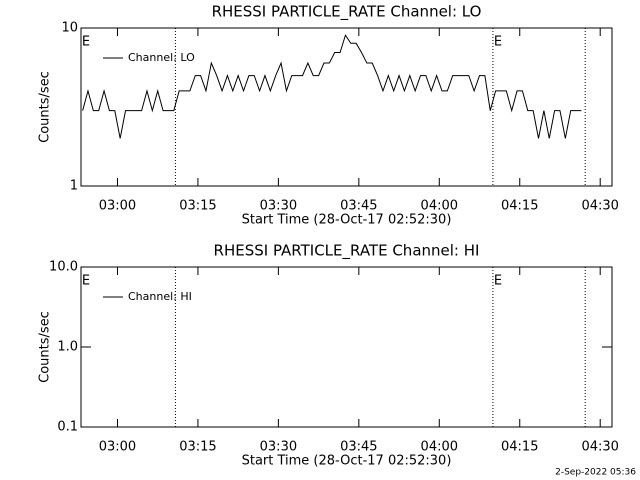 The image size is (640, 480). I want to click on y-tick-label: 0.1, so click(67, 427).